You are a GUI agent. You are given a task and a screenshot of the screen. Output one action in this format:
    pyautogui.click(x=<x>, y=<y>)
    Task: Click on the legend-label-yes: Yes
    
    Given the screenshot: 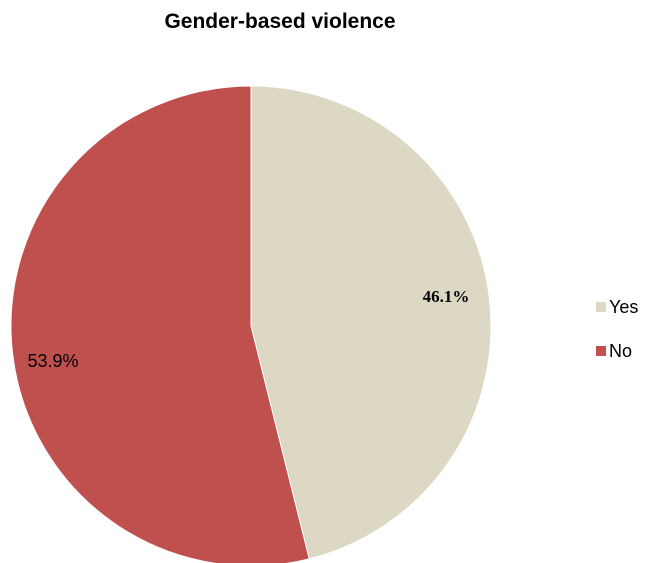 What is the action you would take?
    pyautogui.click(x=624, y=306)
    